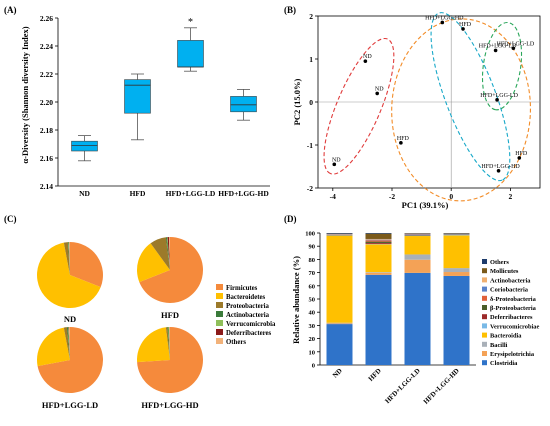 The image size is (550, 426). What do you see at coordinates (392, 196) in the screenshot?
I see `x-tick-label: -2` at bounding box center [392, 196].